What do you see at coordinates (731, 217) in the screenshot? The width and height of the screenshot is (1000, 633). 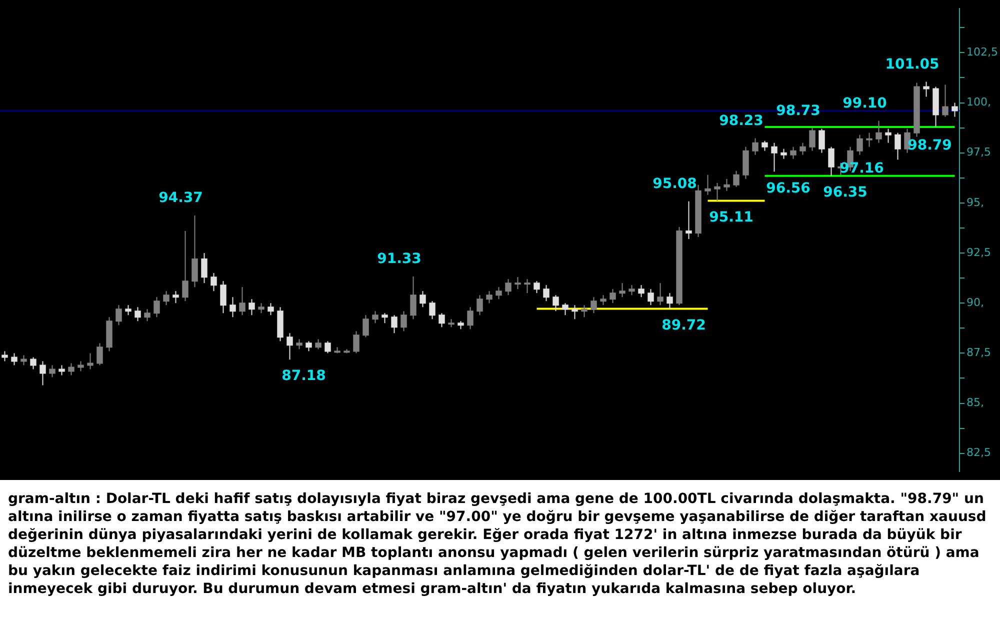 I see `annotation: 95.11` at bounding box center [731, 217].